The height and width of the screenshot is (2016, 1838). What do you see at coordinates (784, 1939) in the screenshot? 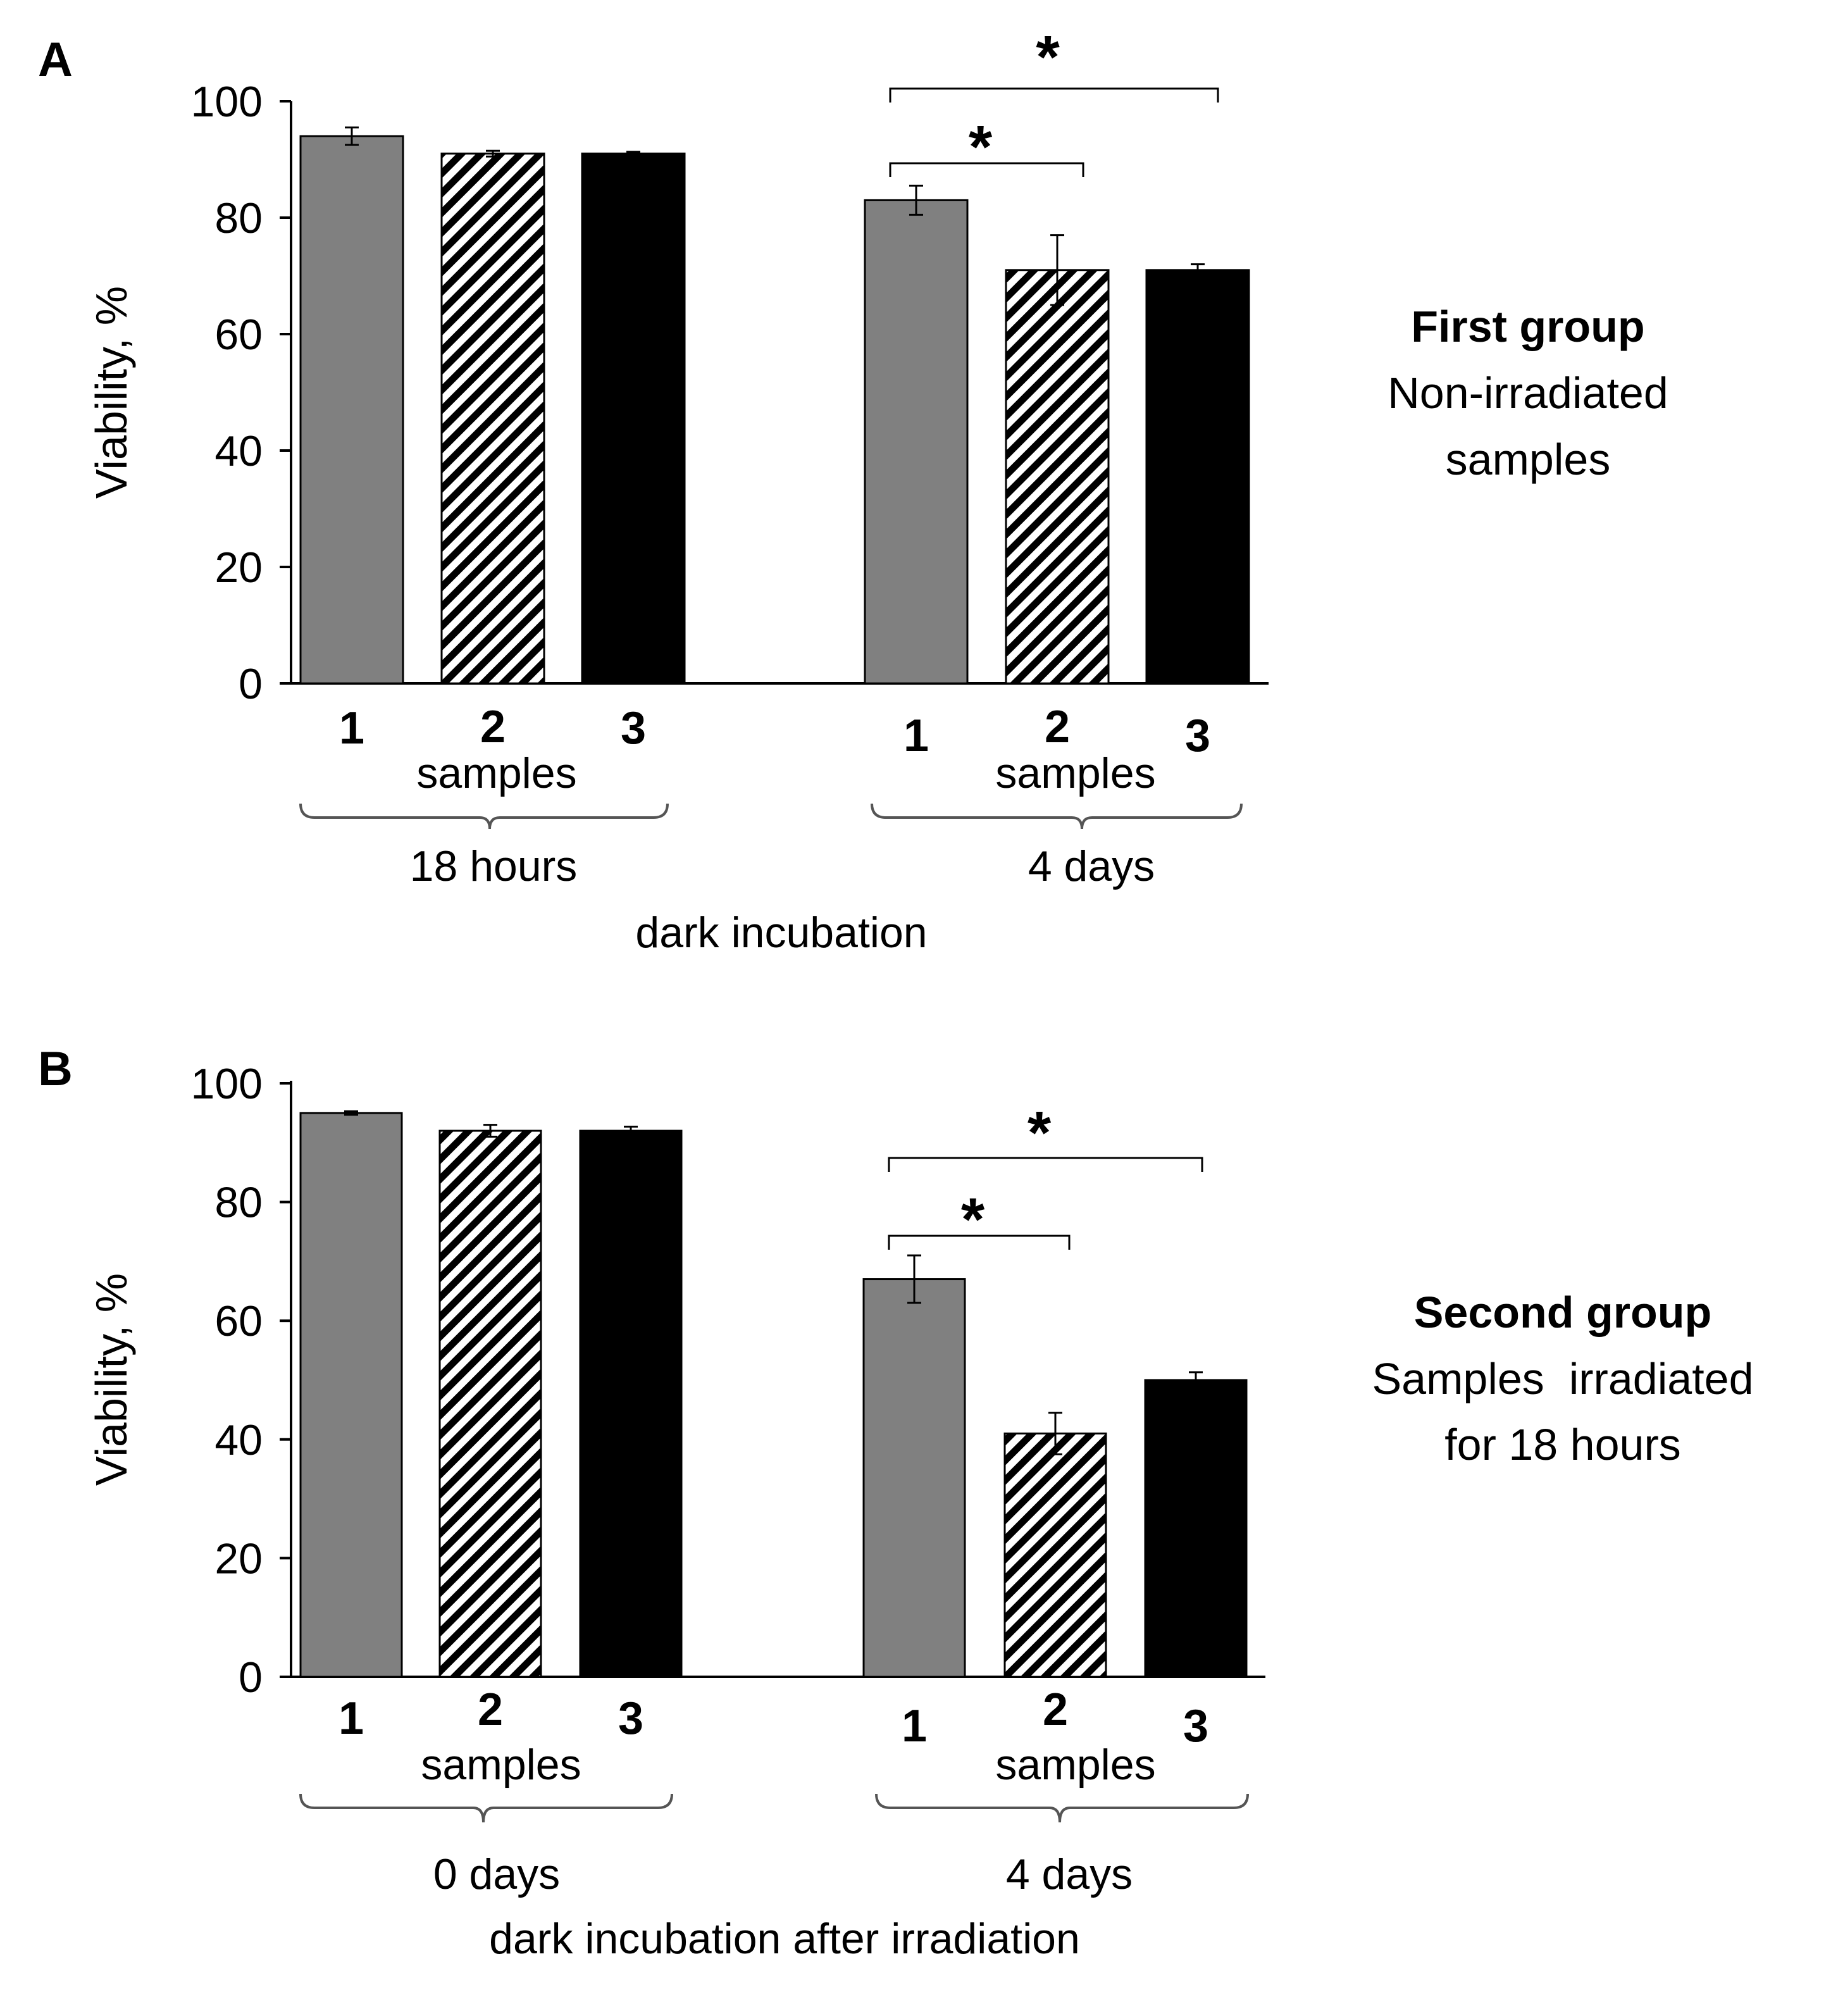
I see `footer-label: dark incubation after irradiation` at bounding box center [784, 1939].